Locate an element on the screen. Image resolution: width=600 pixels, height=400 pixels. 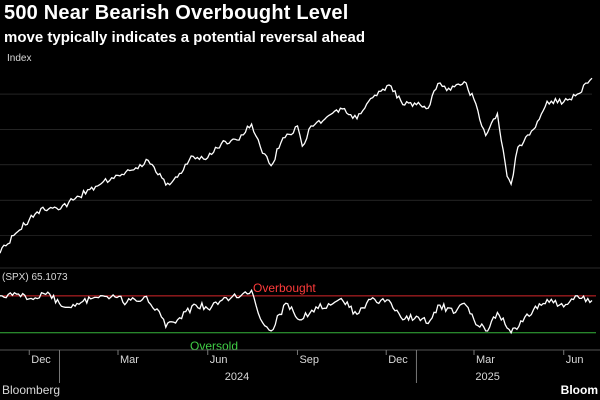
source-label: Bloomberg is located at coordinates (31, 390).